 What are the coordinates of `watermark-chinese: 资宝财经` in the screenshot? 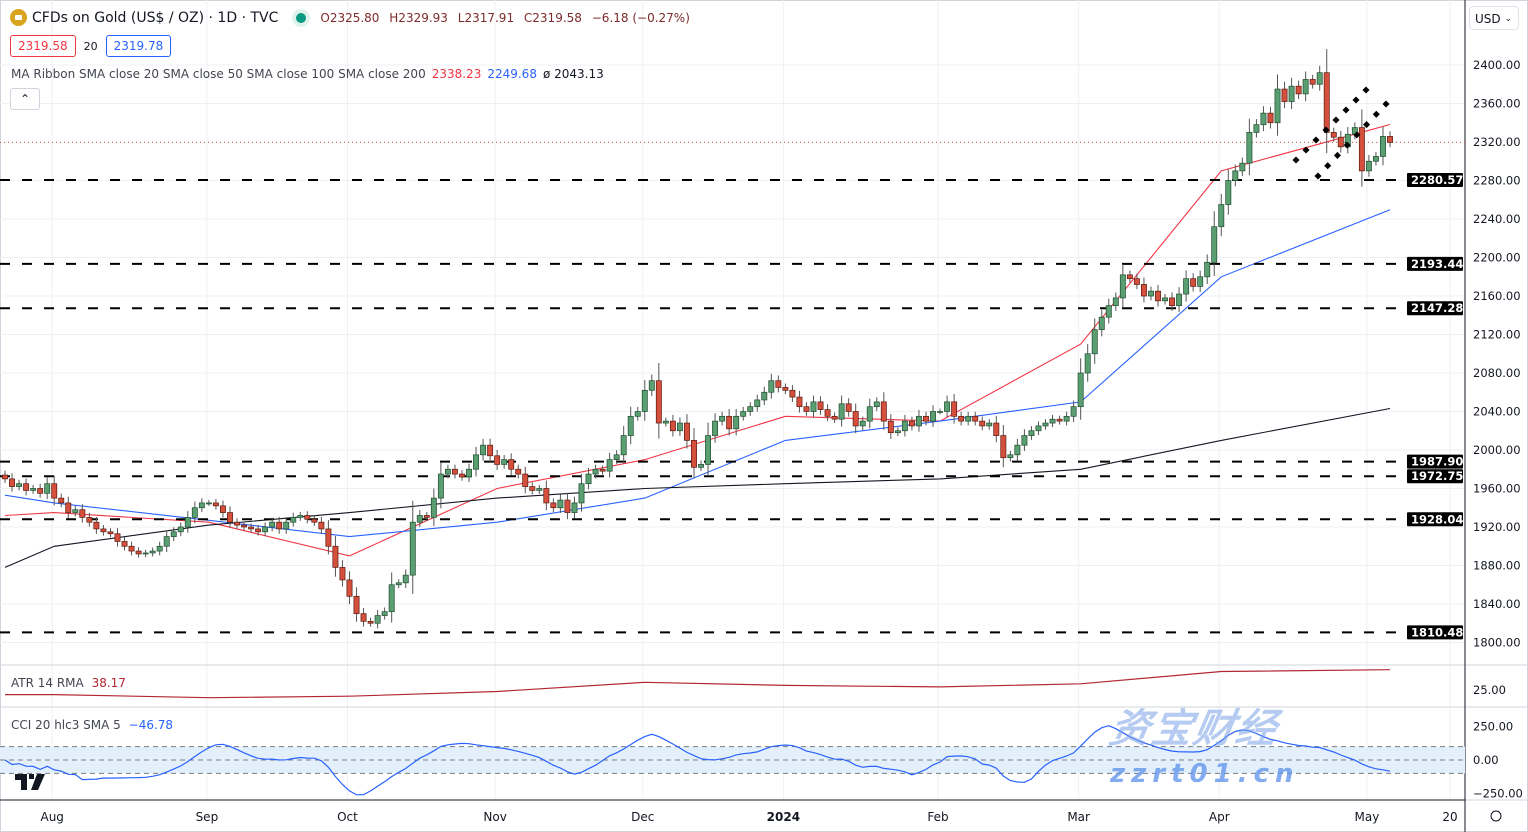 It's located at (1194, 729).